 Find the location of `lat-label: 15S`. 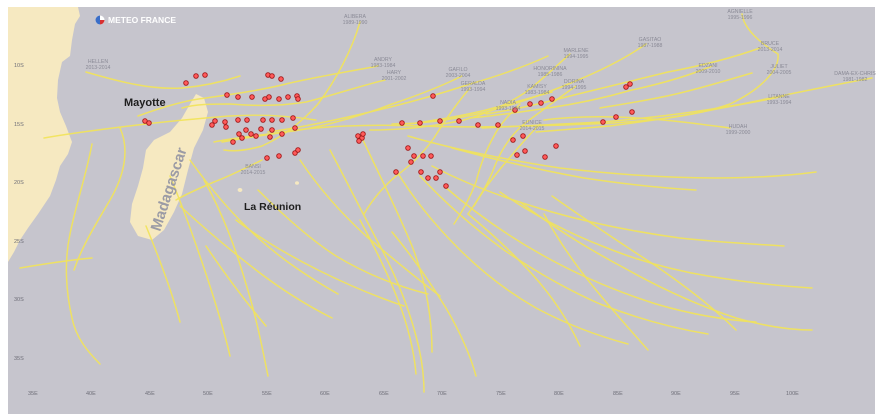

lat-label: 15S is located at coordinates (19, 125).